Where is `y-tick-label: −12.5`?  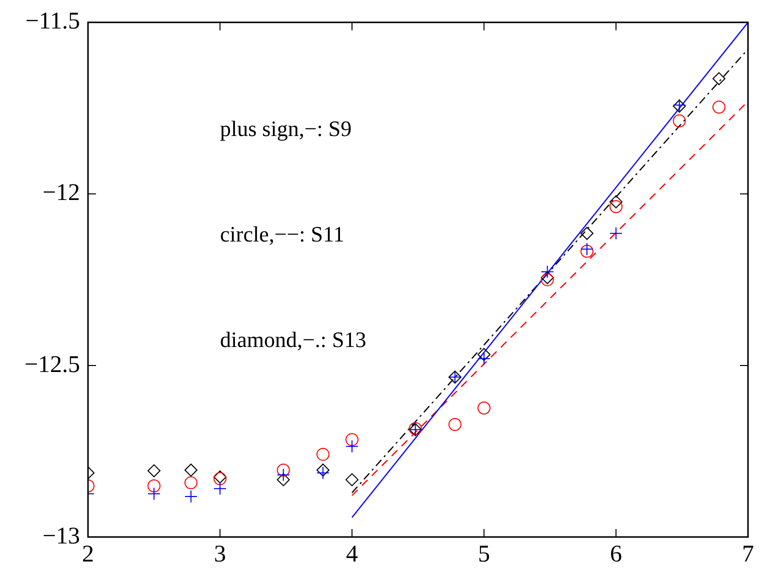
y-tick-label: −12.5 is located at coordinates (52, 365).